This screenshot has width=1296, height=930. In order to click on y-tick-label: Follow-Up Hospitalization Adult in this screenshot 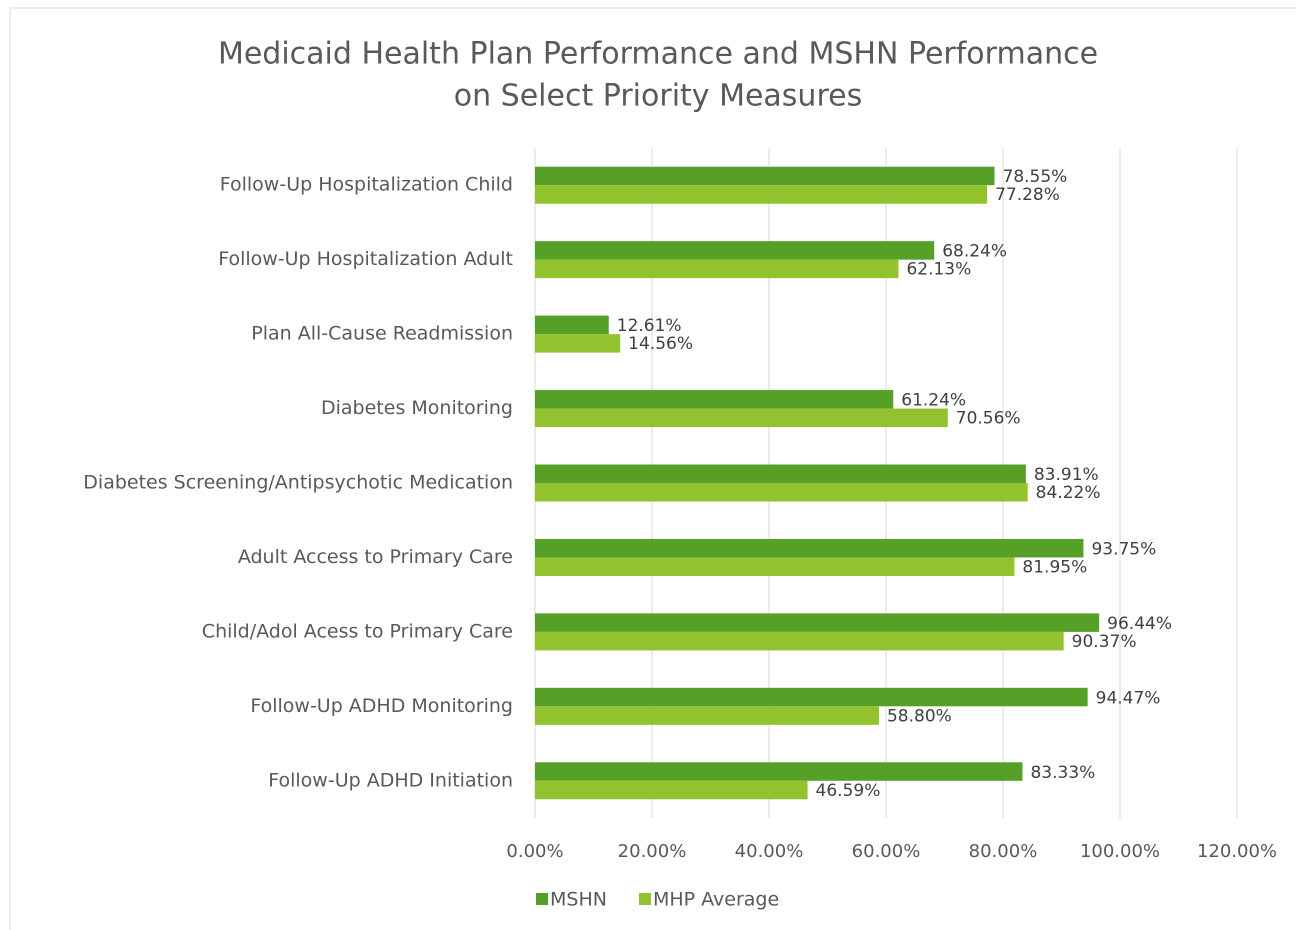, I will do `click(365, 259)`.